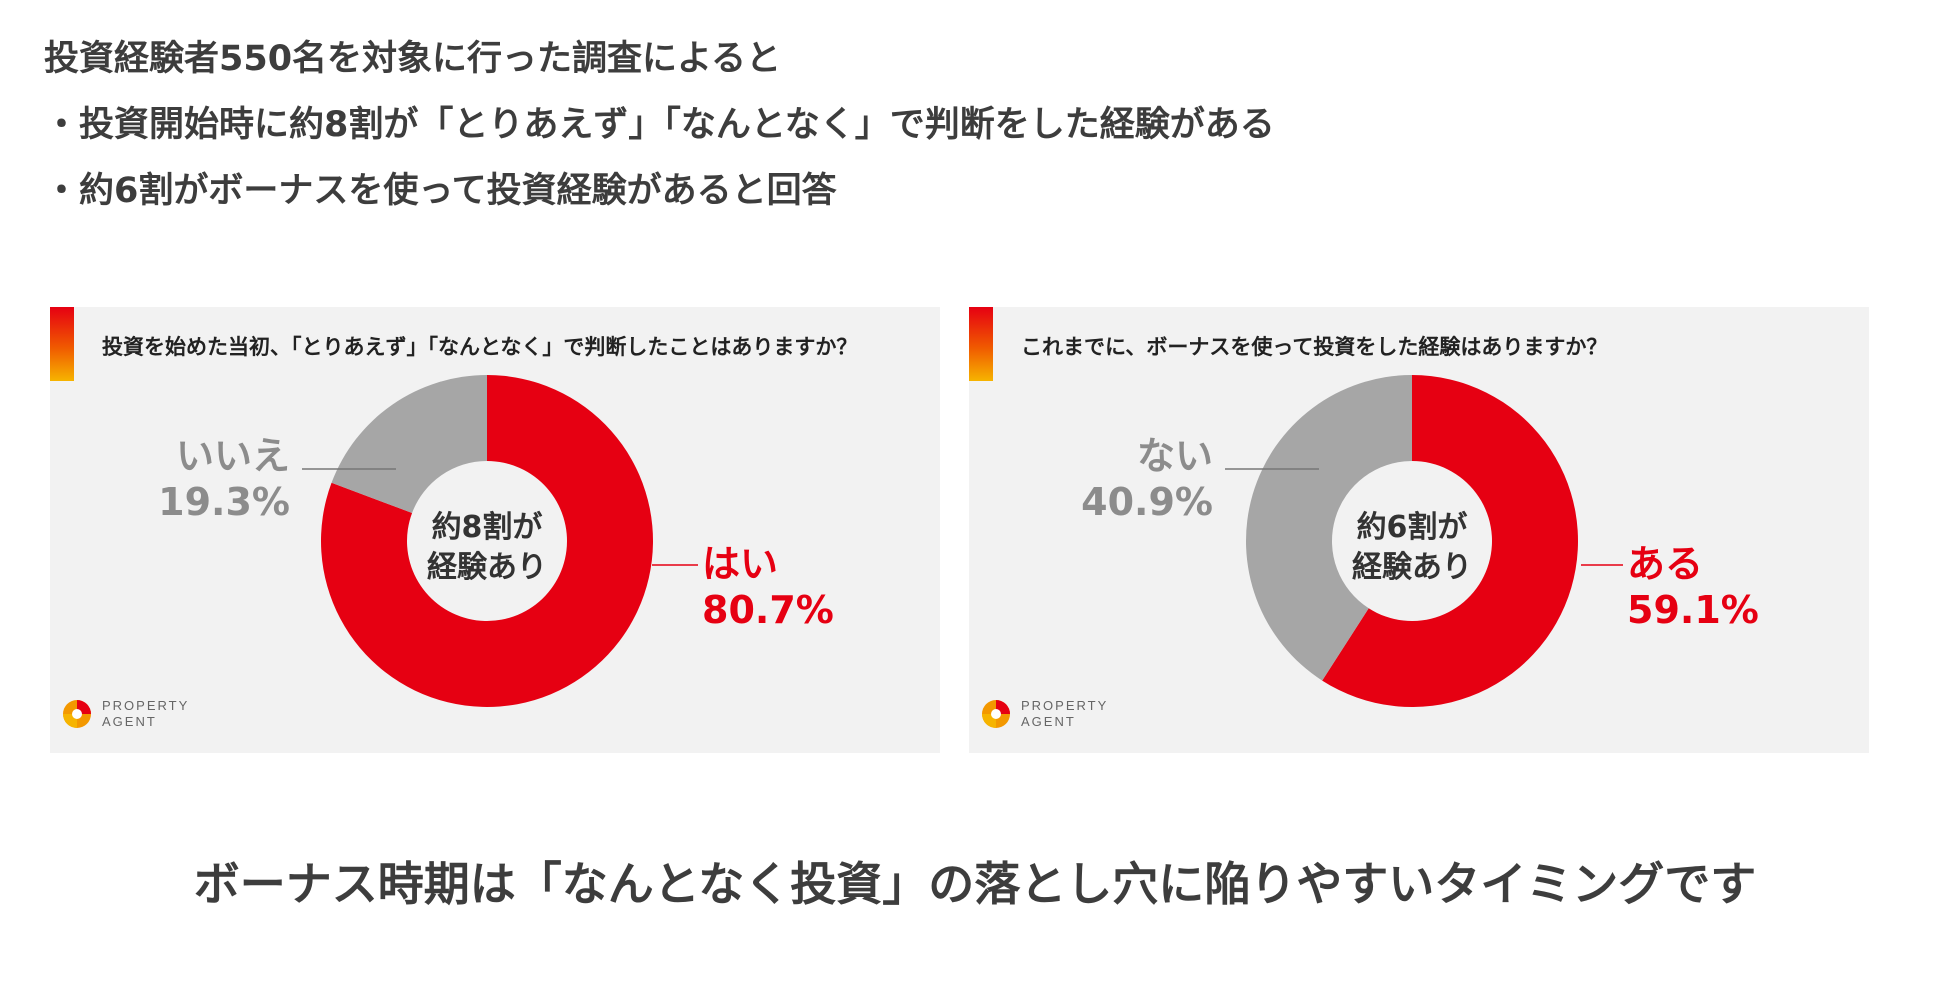 The image size is (1950, 986). I want to click on slice-value-label-main: 80.7%, so click(768, 610).